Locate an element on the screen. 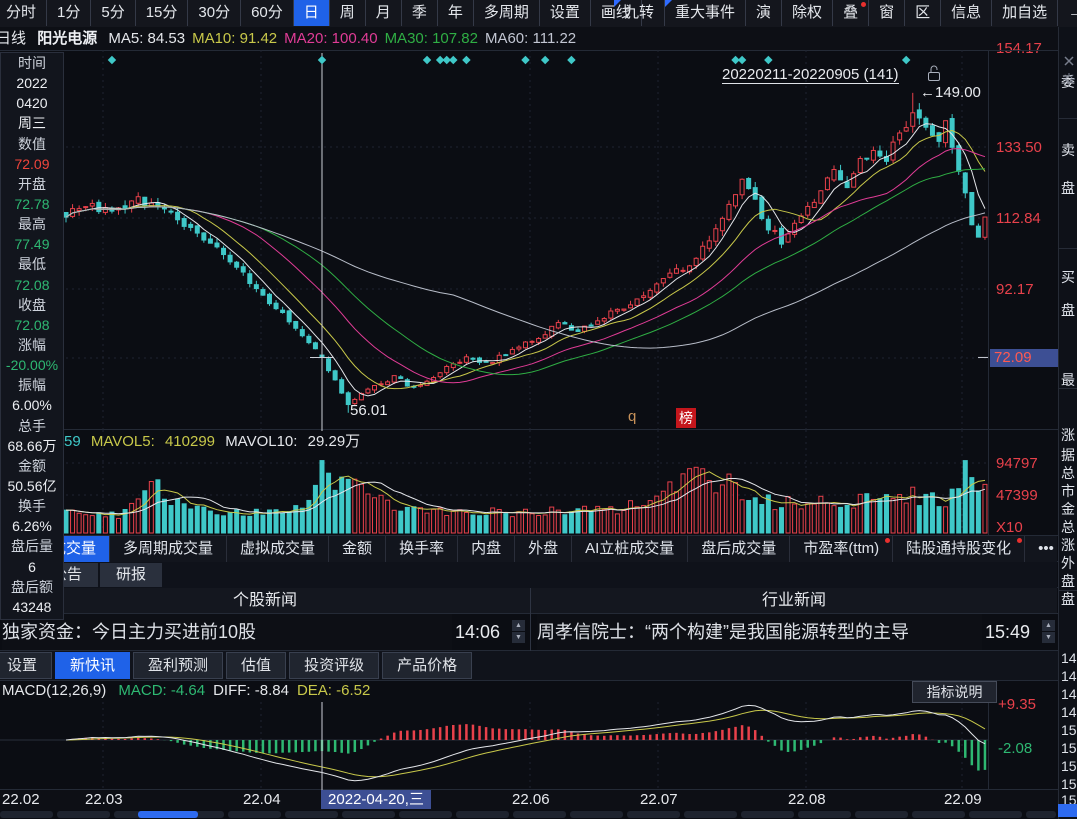 The height and width of the screenshot is (819, 1077). move-panel-icon: →| is located at coordinates (1067, 13).